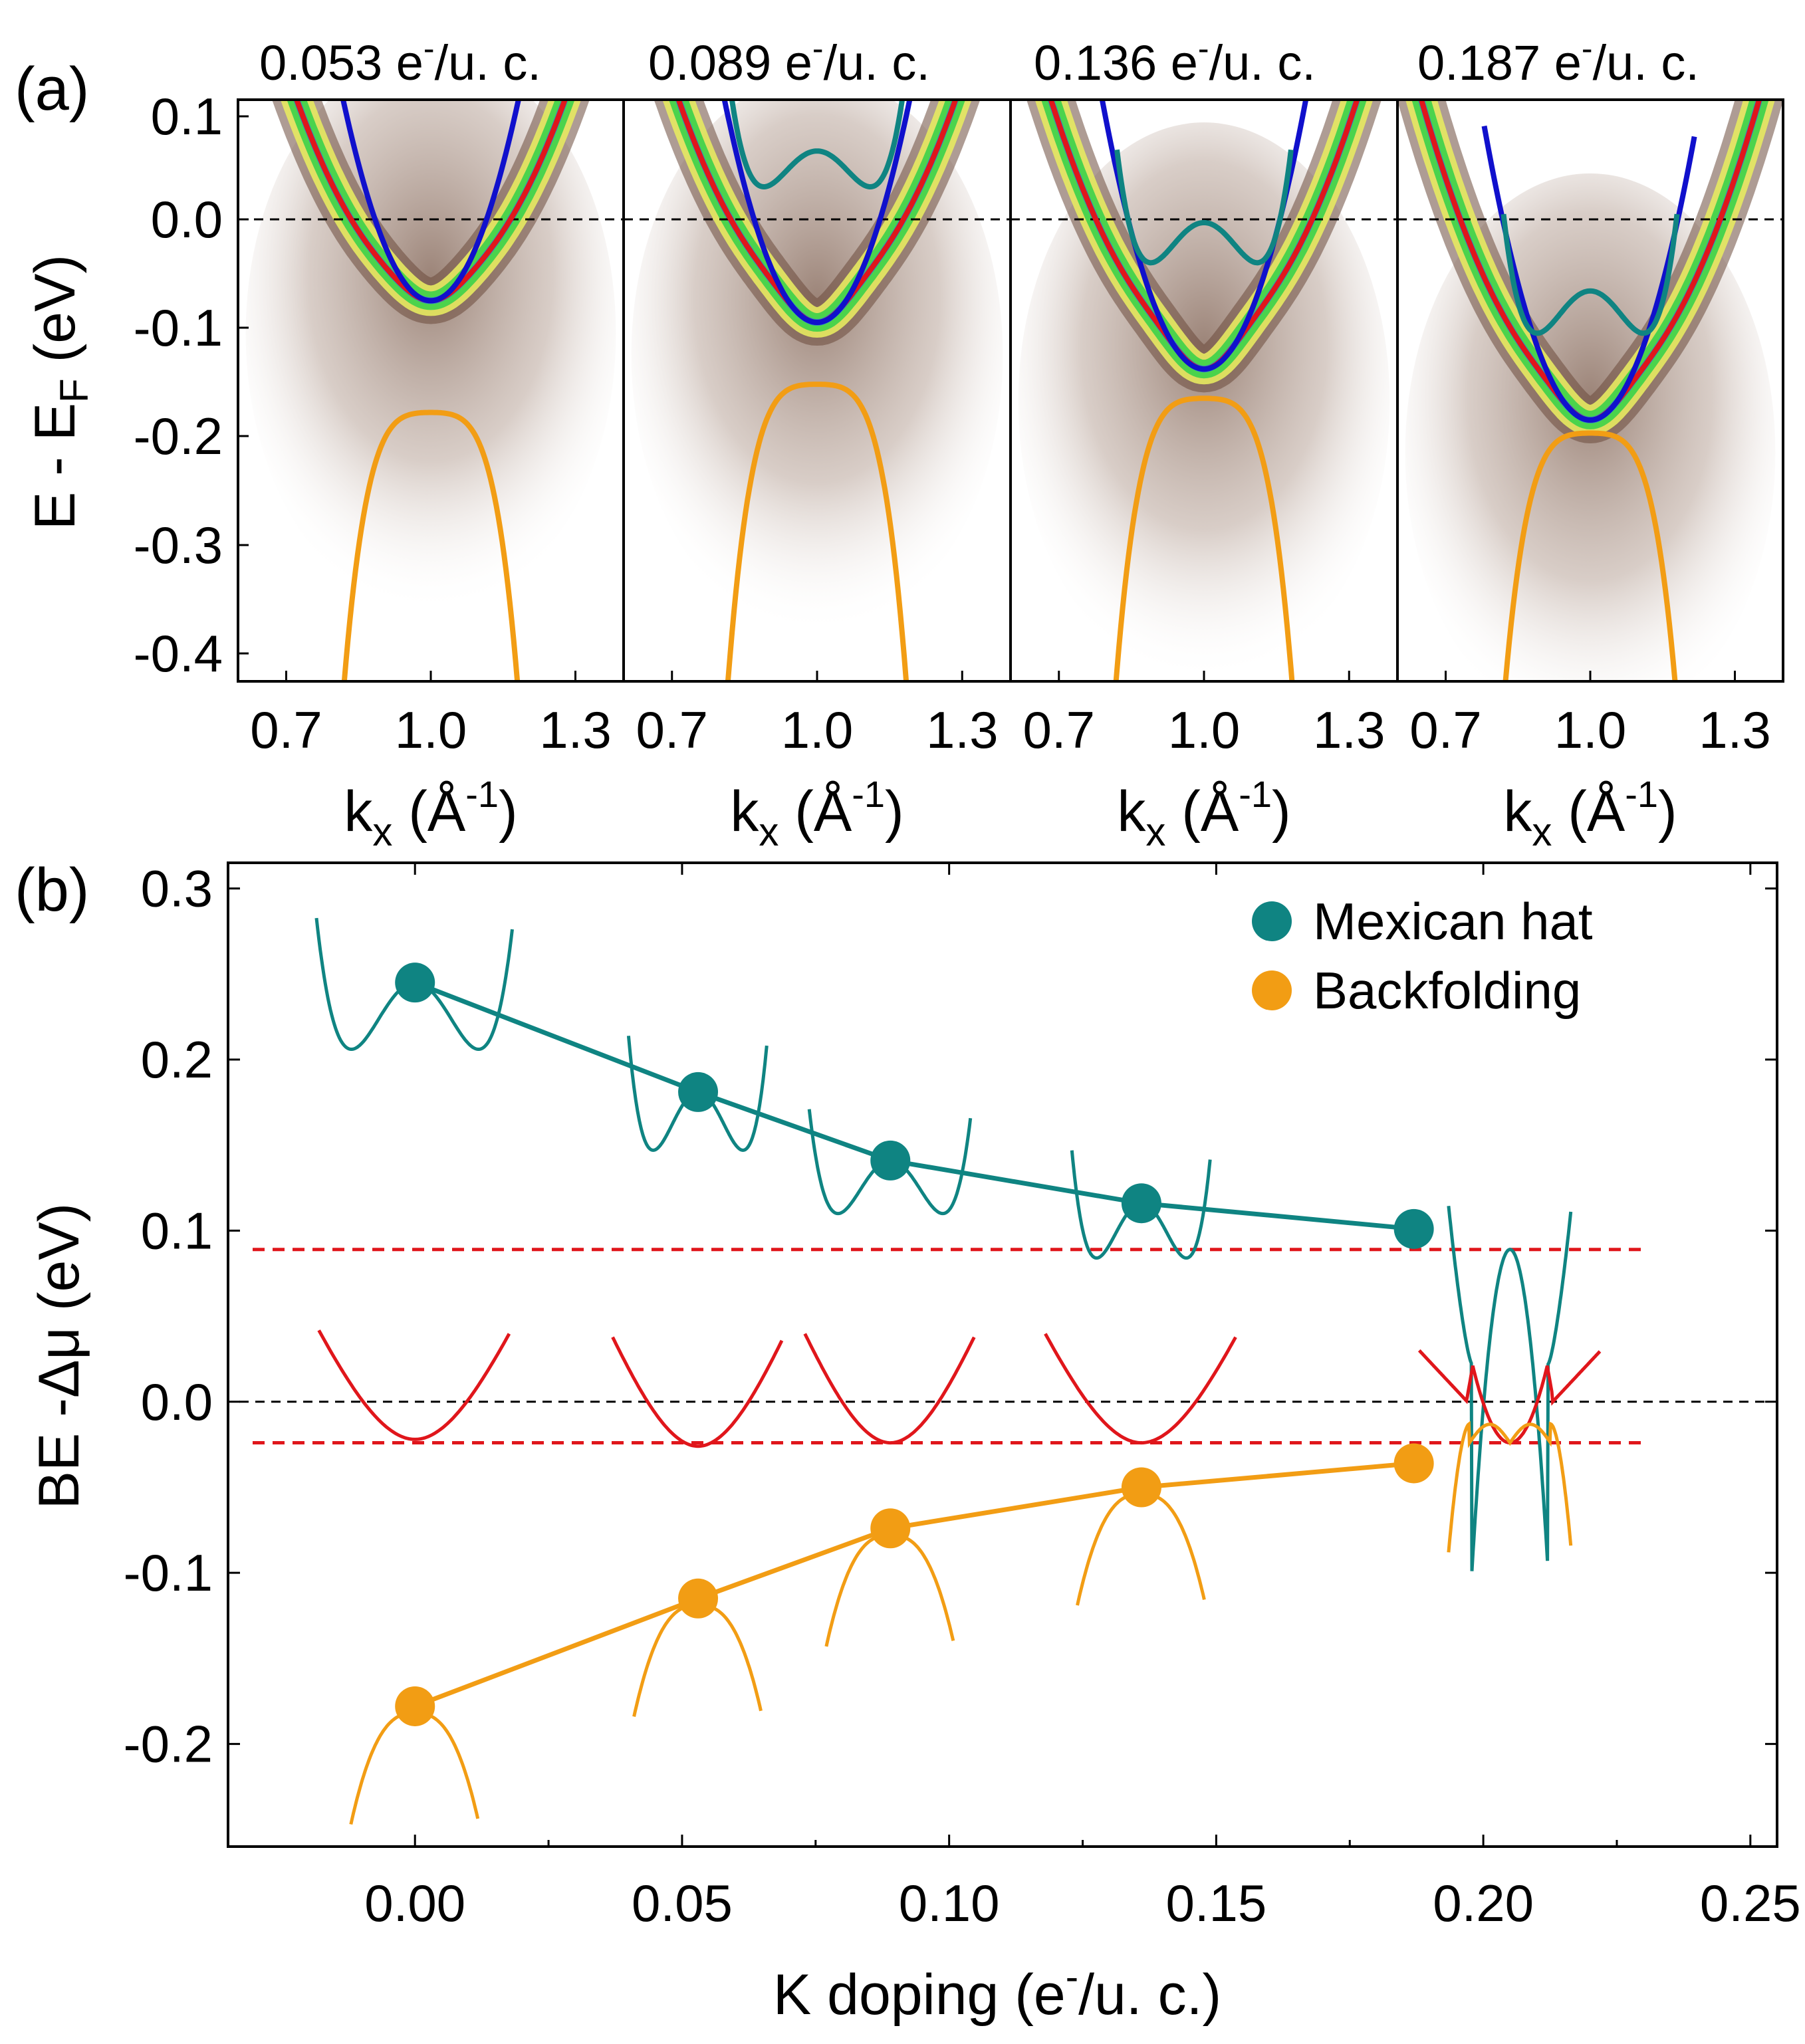 This screenshot has width=1805, height=2044. I want to click on panel-a-title-1: 0.053 e-/u. c., so click(400, 60).